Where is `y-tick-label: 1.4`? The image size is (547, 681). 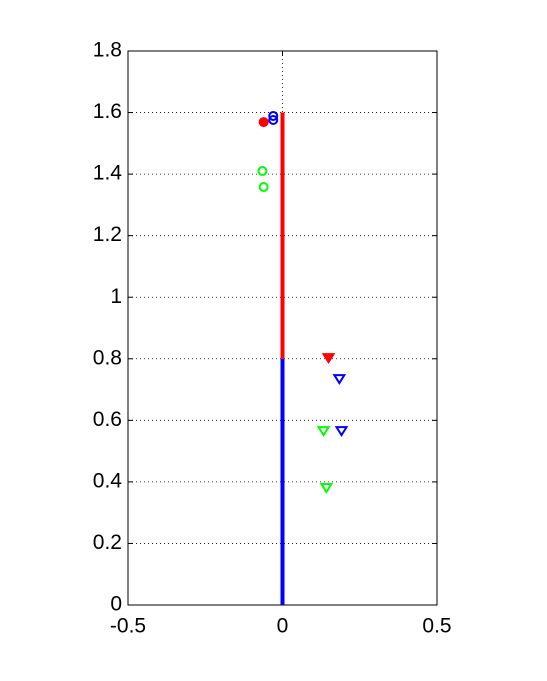
y-tick-label: 1.4 is located at coordinates (108, 173).